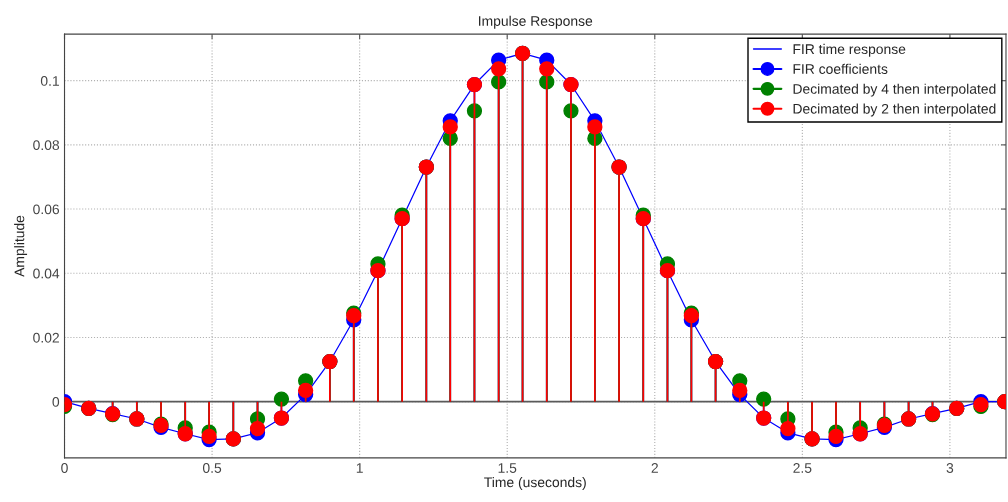  Describe the element at coordinates (56, 401) in the screenshot. I see `y-tick-label: 0` at that location.